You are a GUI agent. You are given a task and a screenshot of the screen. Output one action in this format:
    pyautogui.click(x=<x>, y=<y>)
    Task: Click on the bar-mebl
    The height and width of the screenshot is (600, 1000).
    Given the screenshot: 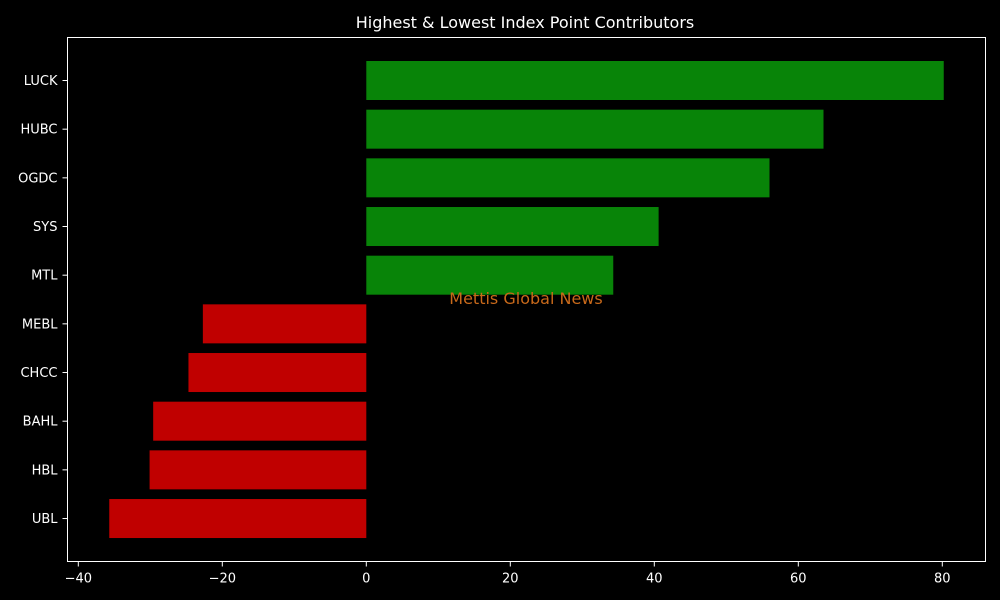 What is the action you would take?
    pyautogui.click(x=284, y=324)
    